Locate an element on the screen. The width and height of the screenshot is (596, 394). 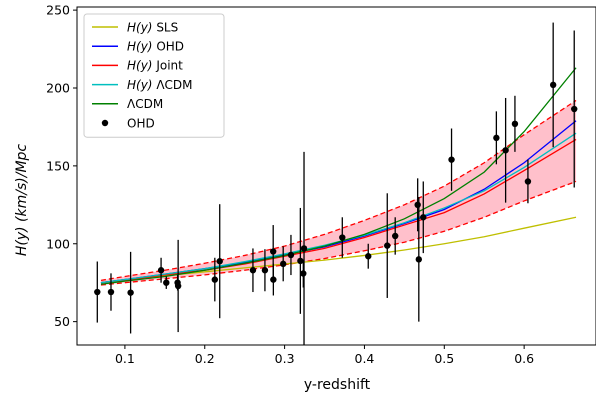
y-axis-label: H(y) (km/s)/Mpc is located at coordinates (22, 200).